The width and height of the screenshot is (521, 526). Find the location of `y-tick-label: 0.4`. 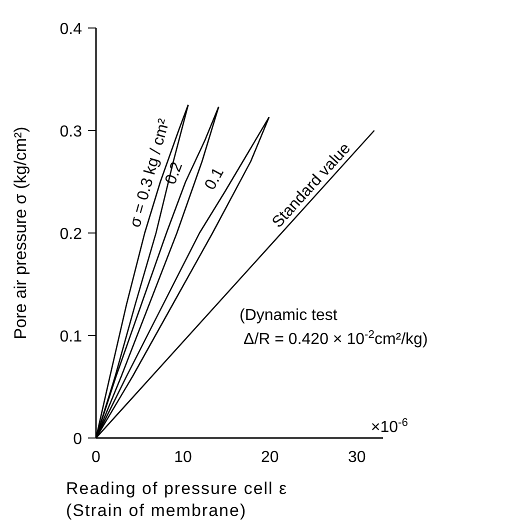

y-tick-label: 0.4 is located at coordinates (71, 29).